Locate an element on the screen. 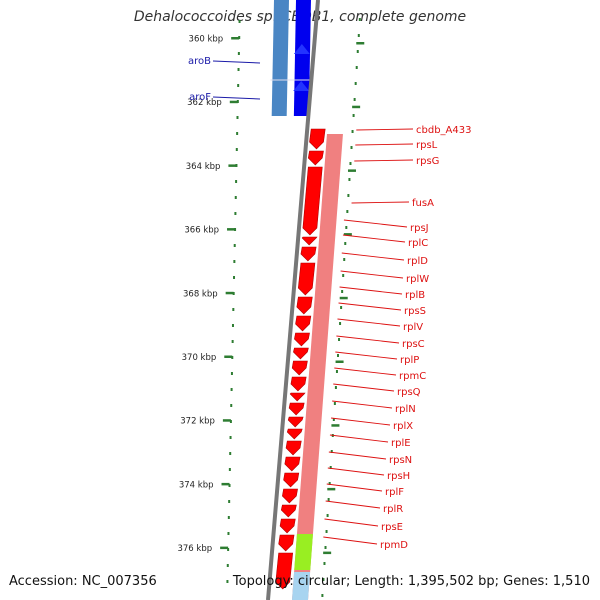 Image resolution: width=600 pixels, height=600 pixels. gene-label-cbdb_A433: cbdb_A433 is located at coordinates (443, 130).